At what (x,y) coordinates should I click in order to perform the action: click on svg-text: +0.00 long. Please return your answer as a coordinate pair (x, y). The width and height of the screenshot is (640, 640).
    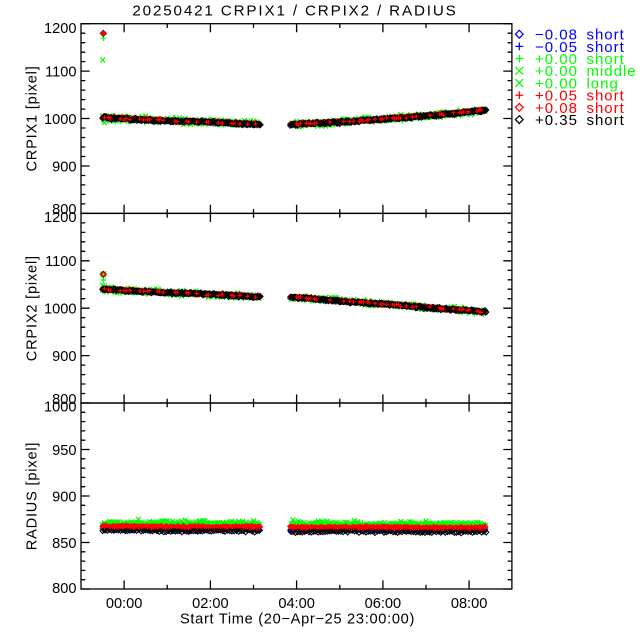
    Looking at the image, I should click on (577, 83).